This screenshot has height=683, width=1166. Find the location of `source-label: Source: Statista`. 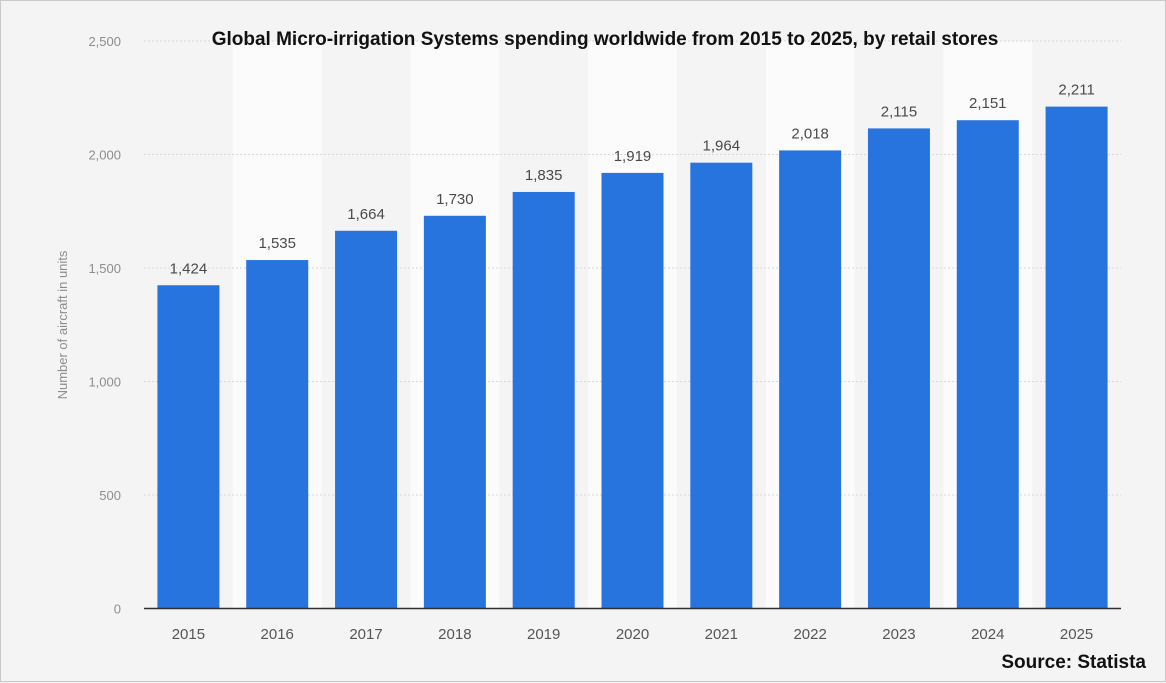

source-label: Source: Statista is located at coordinates (1073, 662).